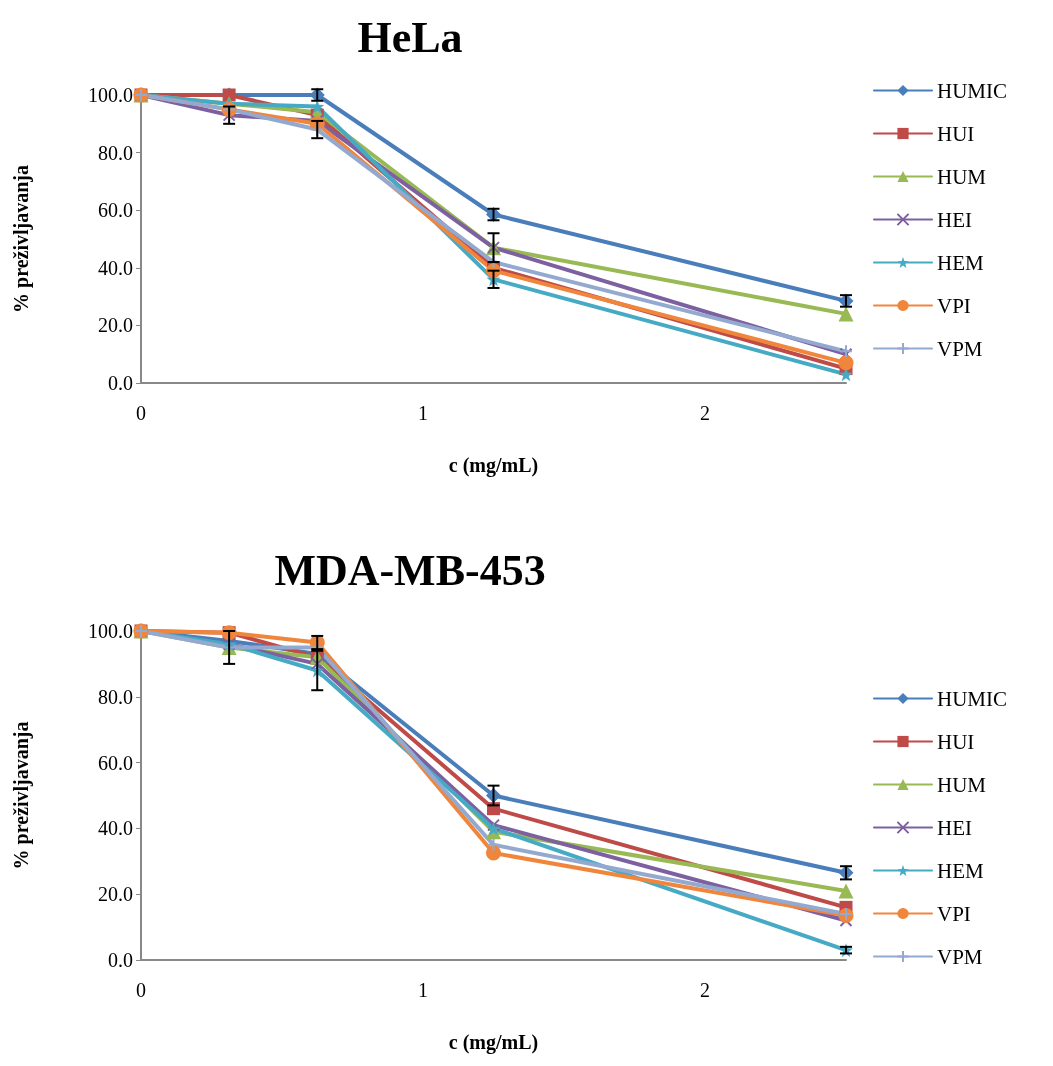 This screenshot has height=1066, width=1053. What do you see at coordinates (410, 570) in the screenshot?
I see `chart-title: MDA-MB-453` at bounding box center [410, 570].